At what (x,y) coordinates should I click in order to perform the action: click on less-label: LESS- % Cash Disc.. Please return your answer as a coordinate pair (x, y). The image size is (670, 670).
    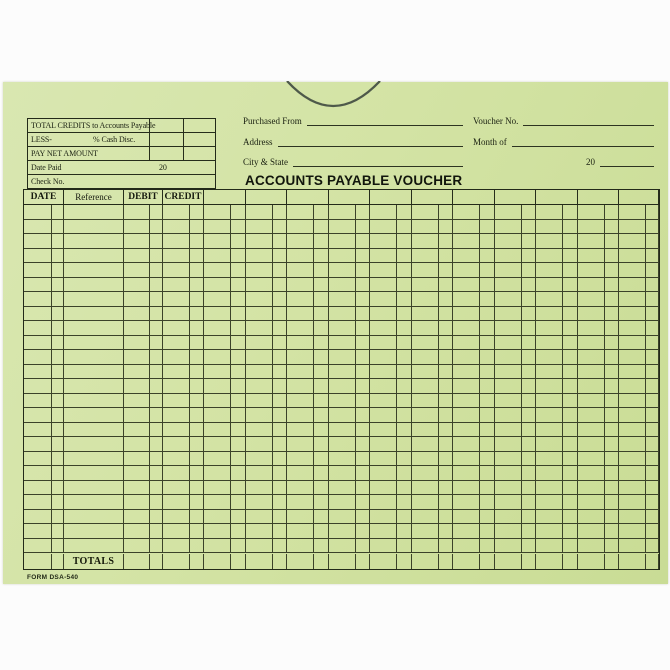
    Looking at the image, I should click on (83, 139).